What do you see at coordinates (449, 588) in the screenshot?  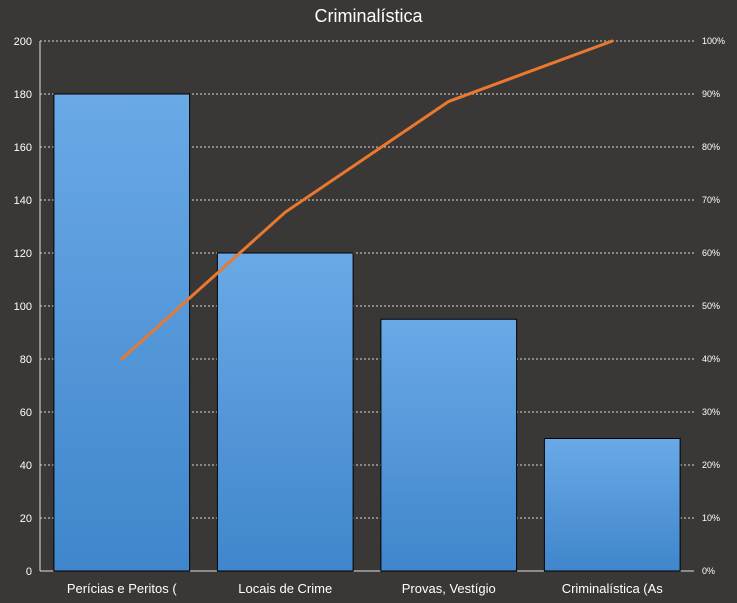 I see `x-tick-label: Provas, Vestígio` at bounding box center [449, 588].